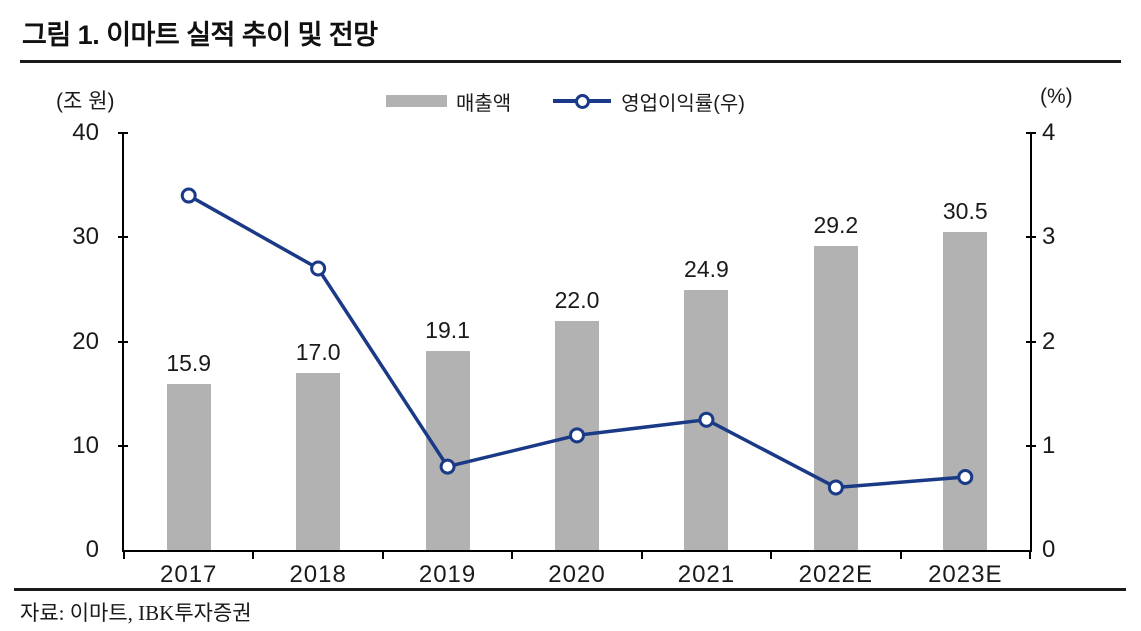 This screenshot has width=1141, height=631. I want to click on y-axis-left-tick-label: 40, so click(85, 132).